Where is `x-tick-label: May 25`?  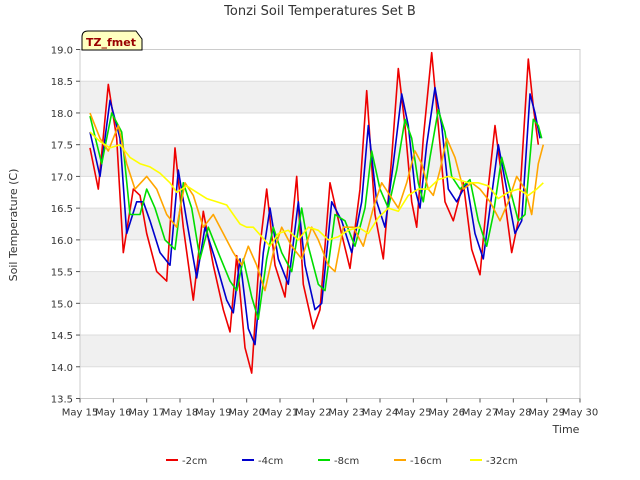
x-tick-label: May 25 is located at coordinates (413, 413).